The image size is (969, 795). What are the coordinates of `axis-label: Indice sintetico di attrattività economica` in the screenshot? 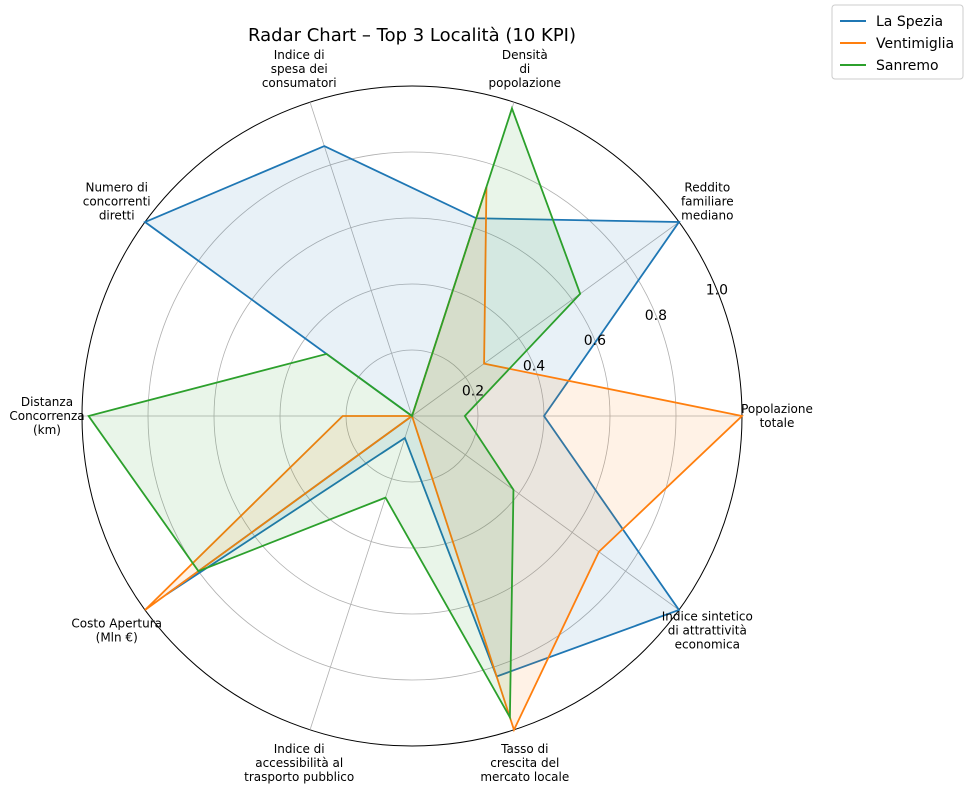 It's located at (707, 631).